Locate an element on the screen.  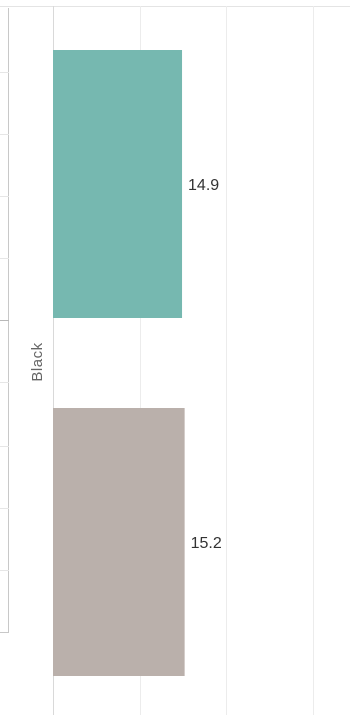
category-label-black: Black is located at coordinates (37, 361).